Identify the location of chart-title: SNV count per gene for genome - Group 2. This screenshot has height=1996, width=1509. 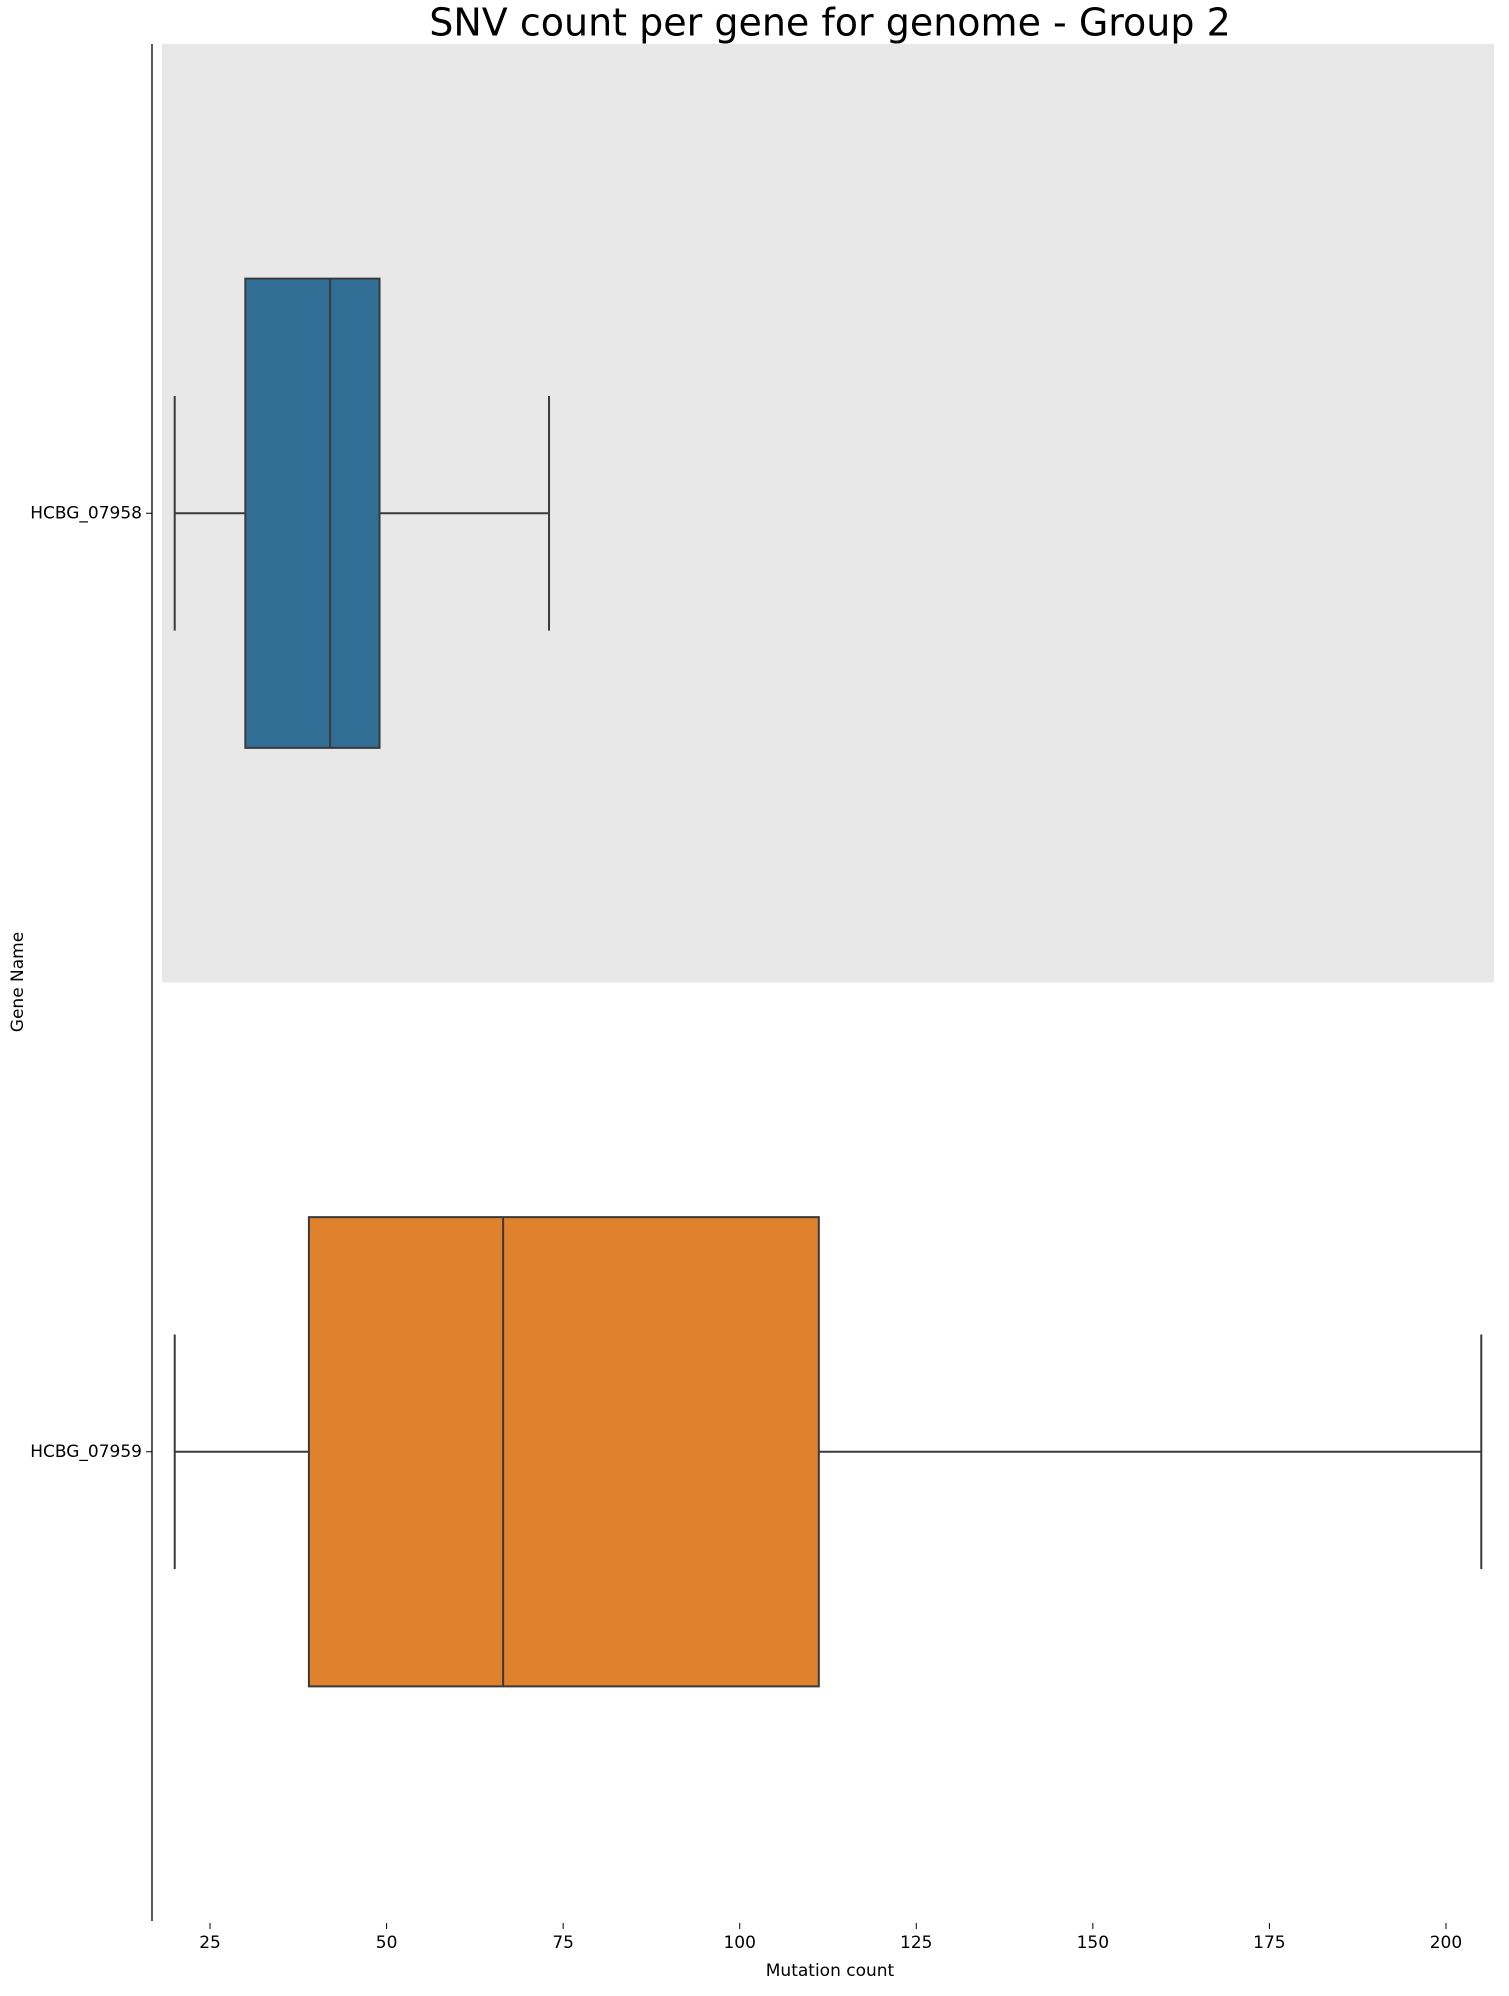
(830, 23).